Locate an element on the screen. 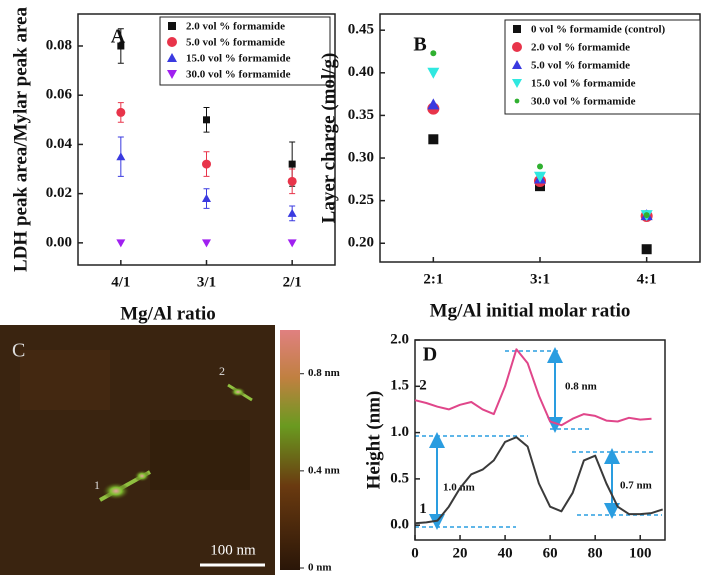 Image resolution: width=708 pixels, height=583 pixels. x-axis-label: nm is located at coordinates (540, 580).